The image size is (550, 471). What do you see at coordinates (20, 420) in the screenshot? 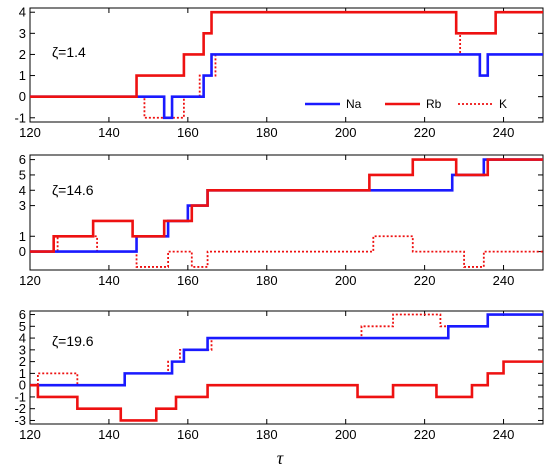
I see `y-tick-label: -3` at bounding box center [20, 420].